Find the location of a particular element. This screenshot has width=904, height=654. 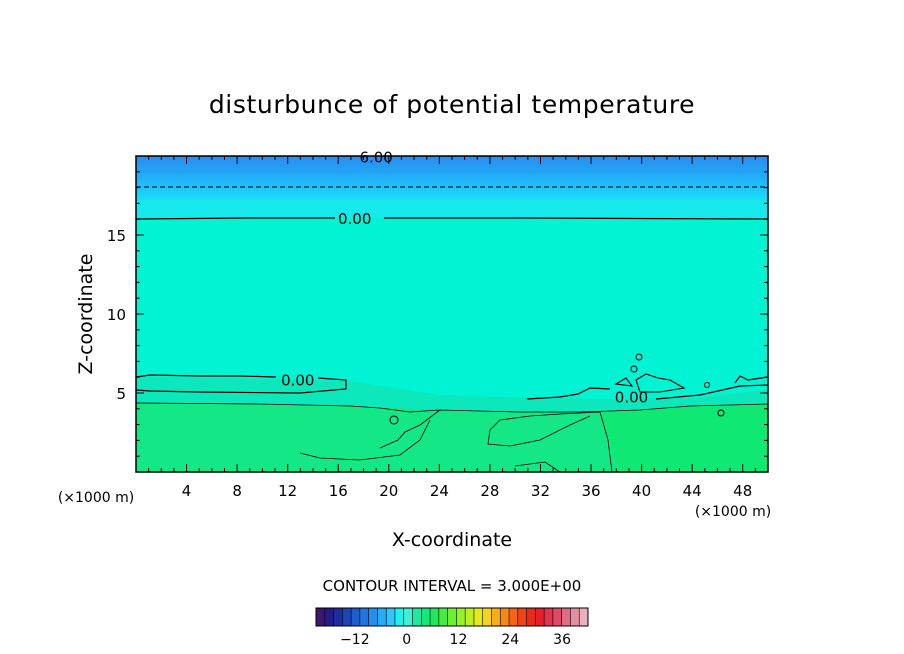

z-axis-units: (×1000 m) is located at coordinates (733, 512).